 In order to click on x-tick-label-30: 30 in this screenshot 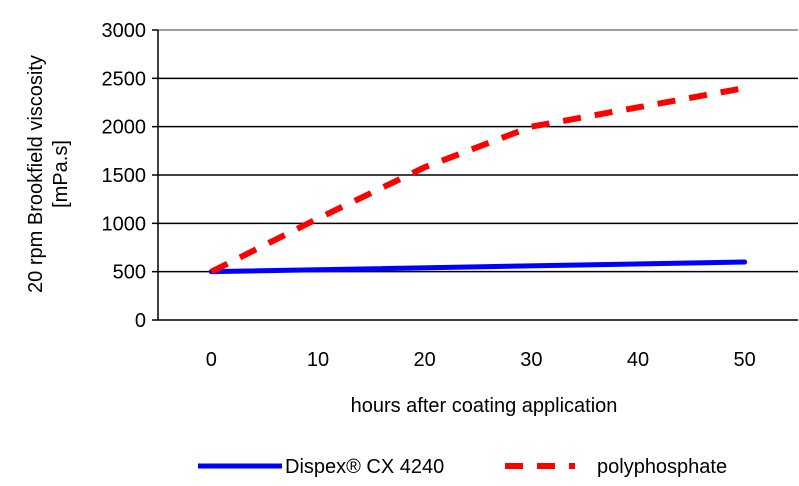, I will do `click(531, 360)`.